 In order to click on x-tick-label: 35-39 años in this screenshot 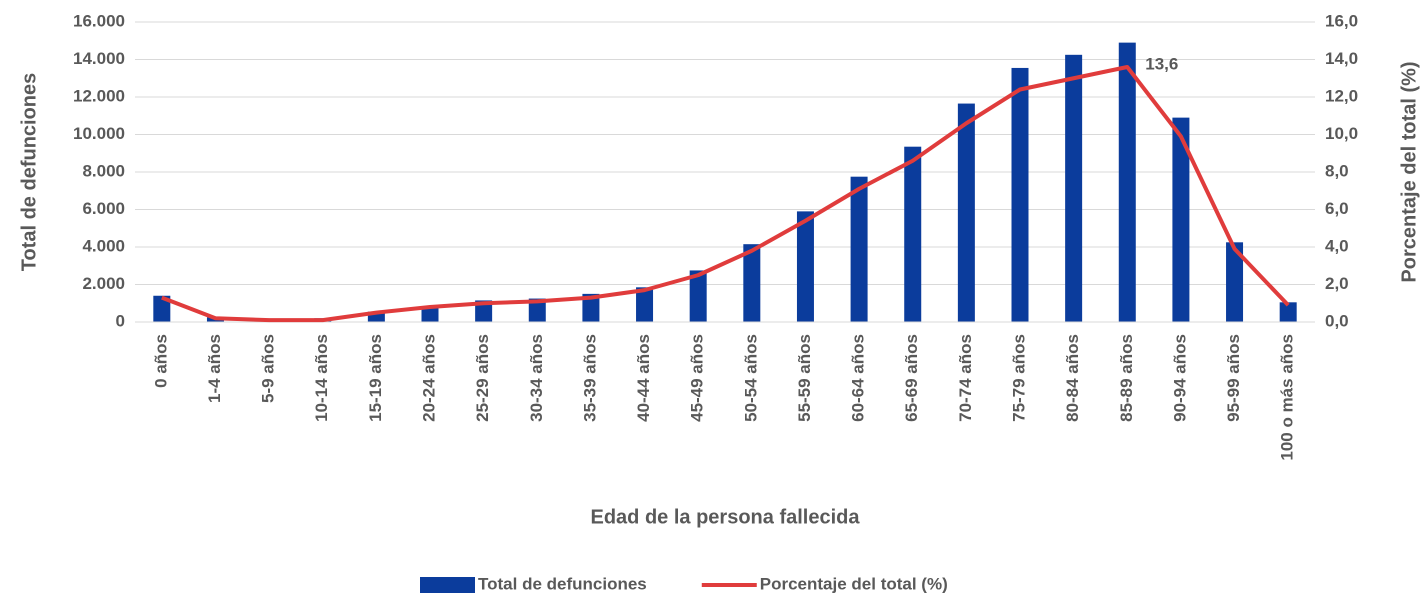, I will do `click(589, 378)`.